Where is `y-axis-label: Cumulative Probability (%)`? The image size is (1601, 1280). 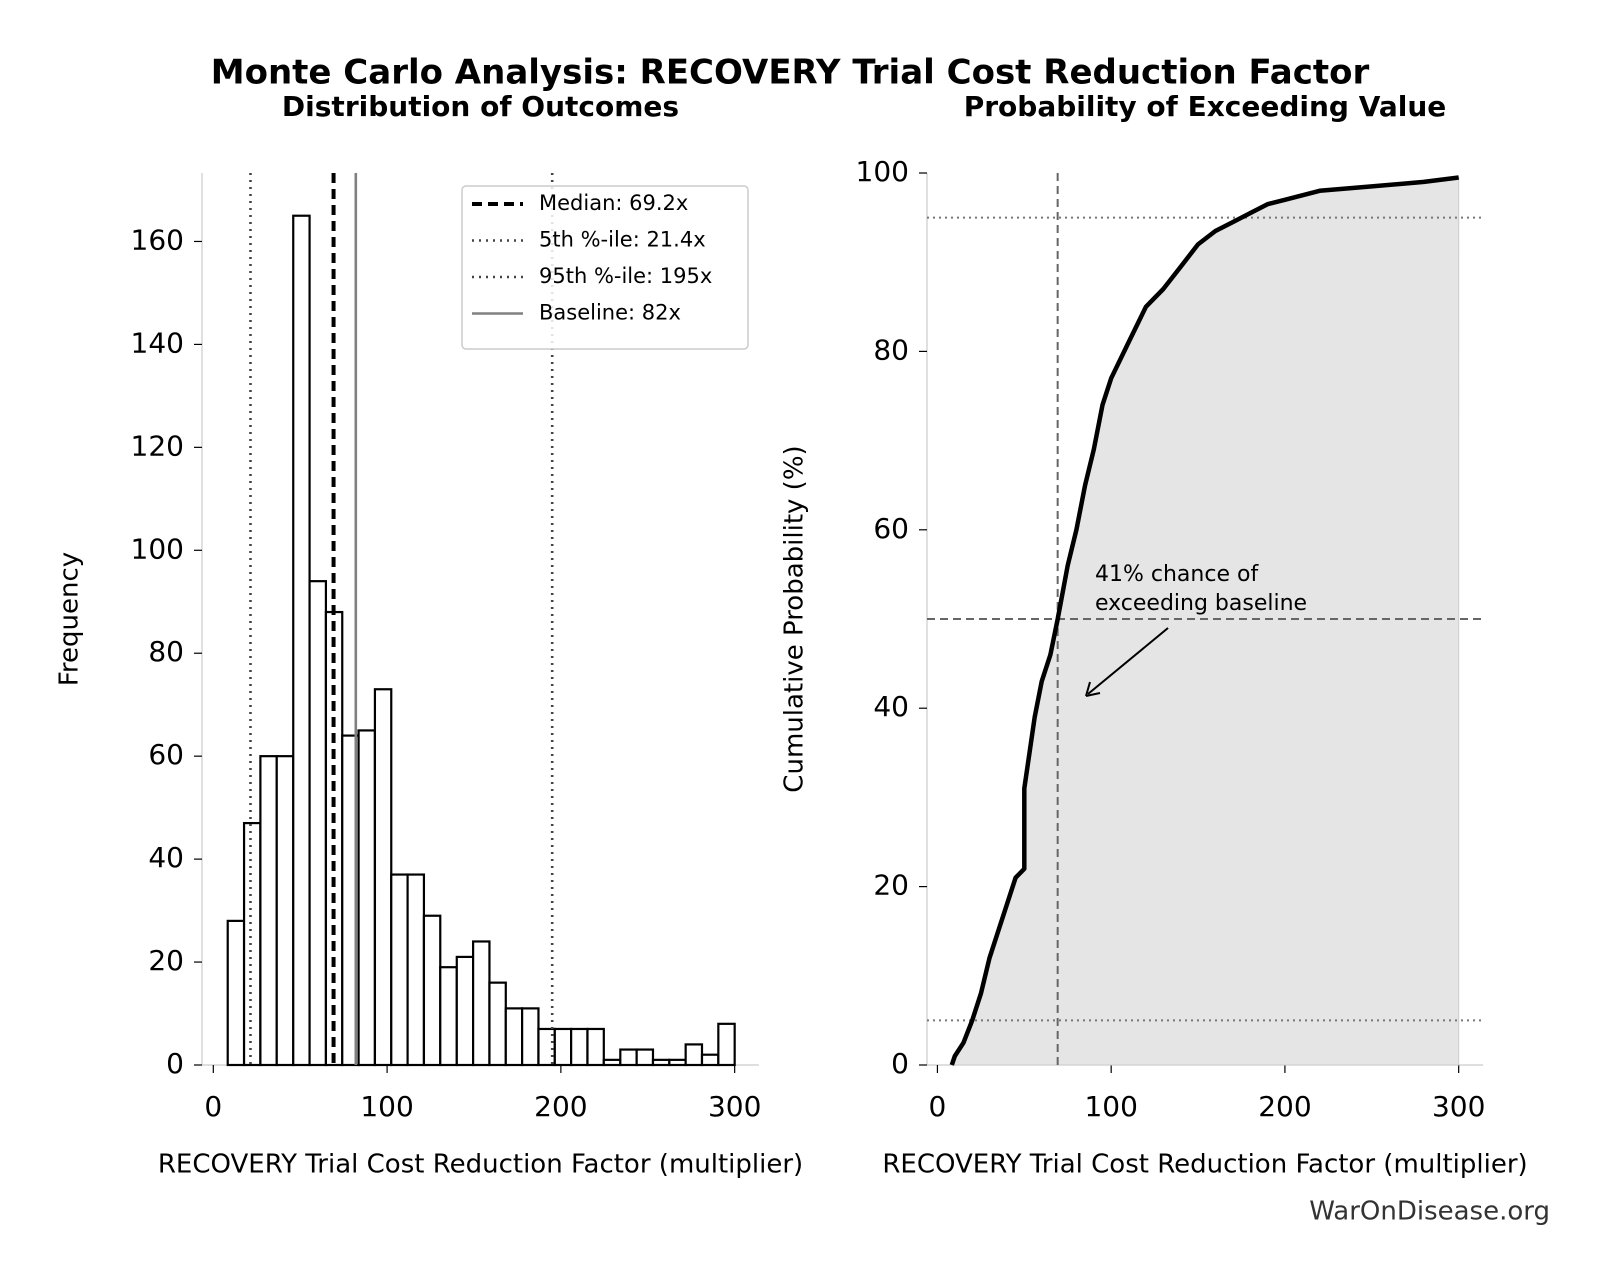 y-axis-label: Cumulative Probability (%) is located at coordinates (795, 618).